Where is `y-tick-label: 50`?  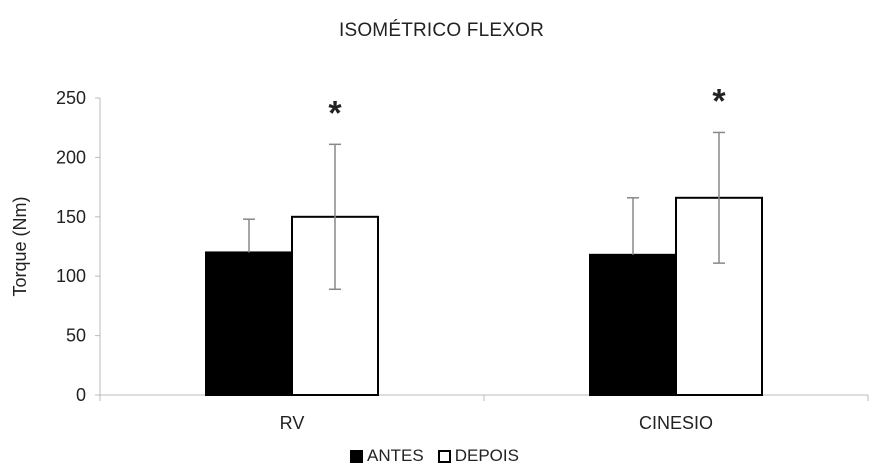 y-tick-label: 50 is located at coordinates (76, 336).